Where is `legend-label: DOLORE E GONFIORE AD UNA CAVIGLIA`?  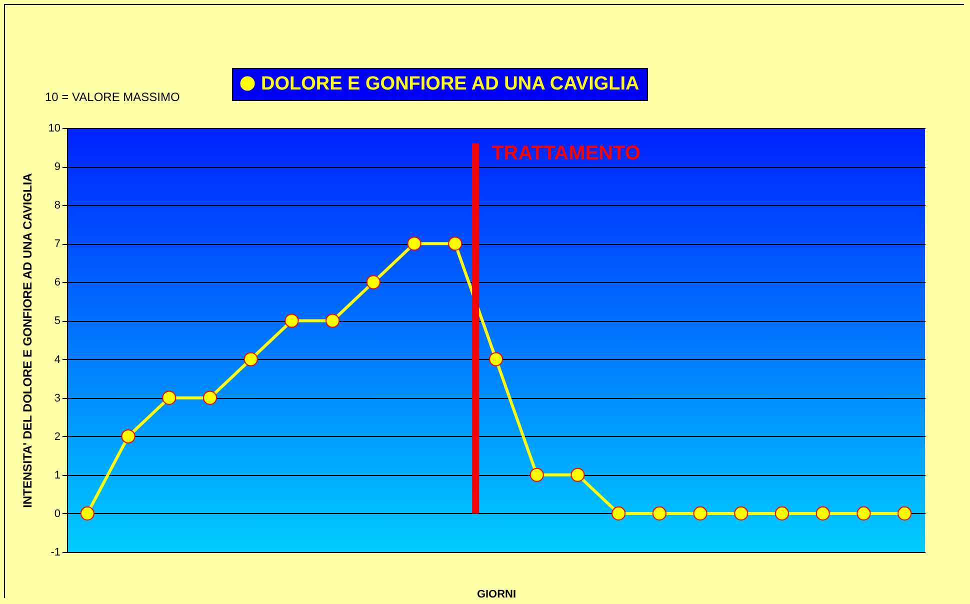 legend-label: DOLORE E GONFIORE AD UNA CAVIGLIA is located at coordinates (450, 84).